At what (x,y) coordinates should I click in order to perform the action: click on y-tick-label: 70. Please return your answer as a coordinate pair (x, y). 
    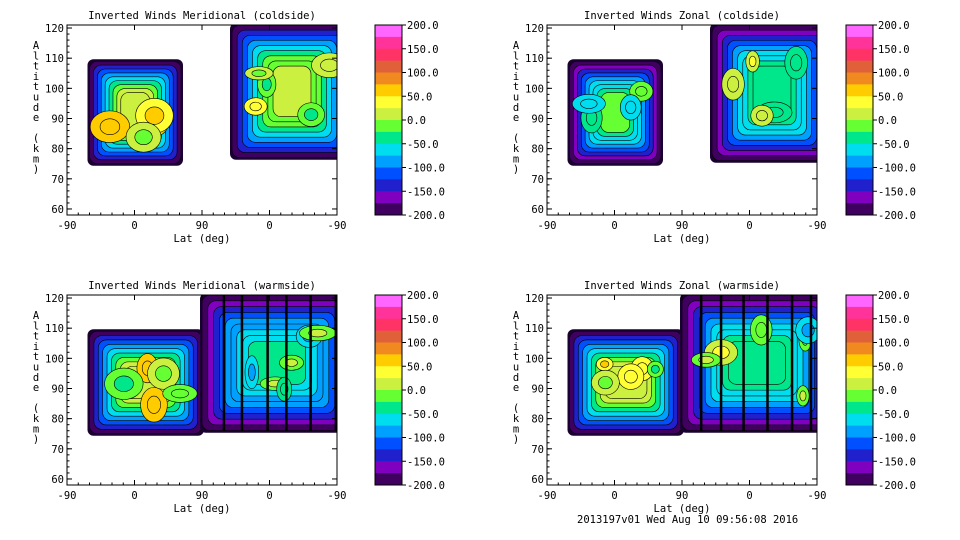
    Looking at the image, I should click on (537, 450).